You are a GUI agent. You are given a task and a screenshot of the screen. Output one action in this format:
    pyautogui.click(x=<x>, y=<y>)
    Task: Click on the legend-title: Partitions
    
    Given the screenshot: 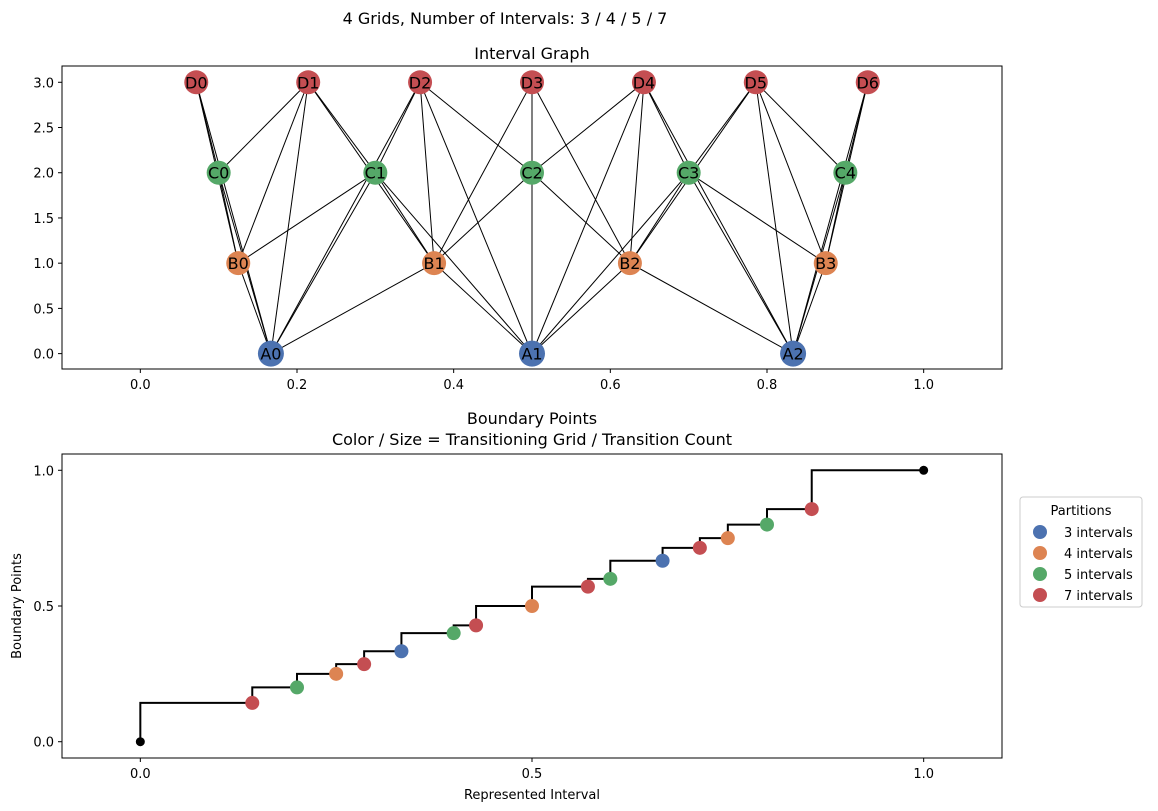 What is the action you would take?
    pyautogui.click(x=1081, y=511)
    